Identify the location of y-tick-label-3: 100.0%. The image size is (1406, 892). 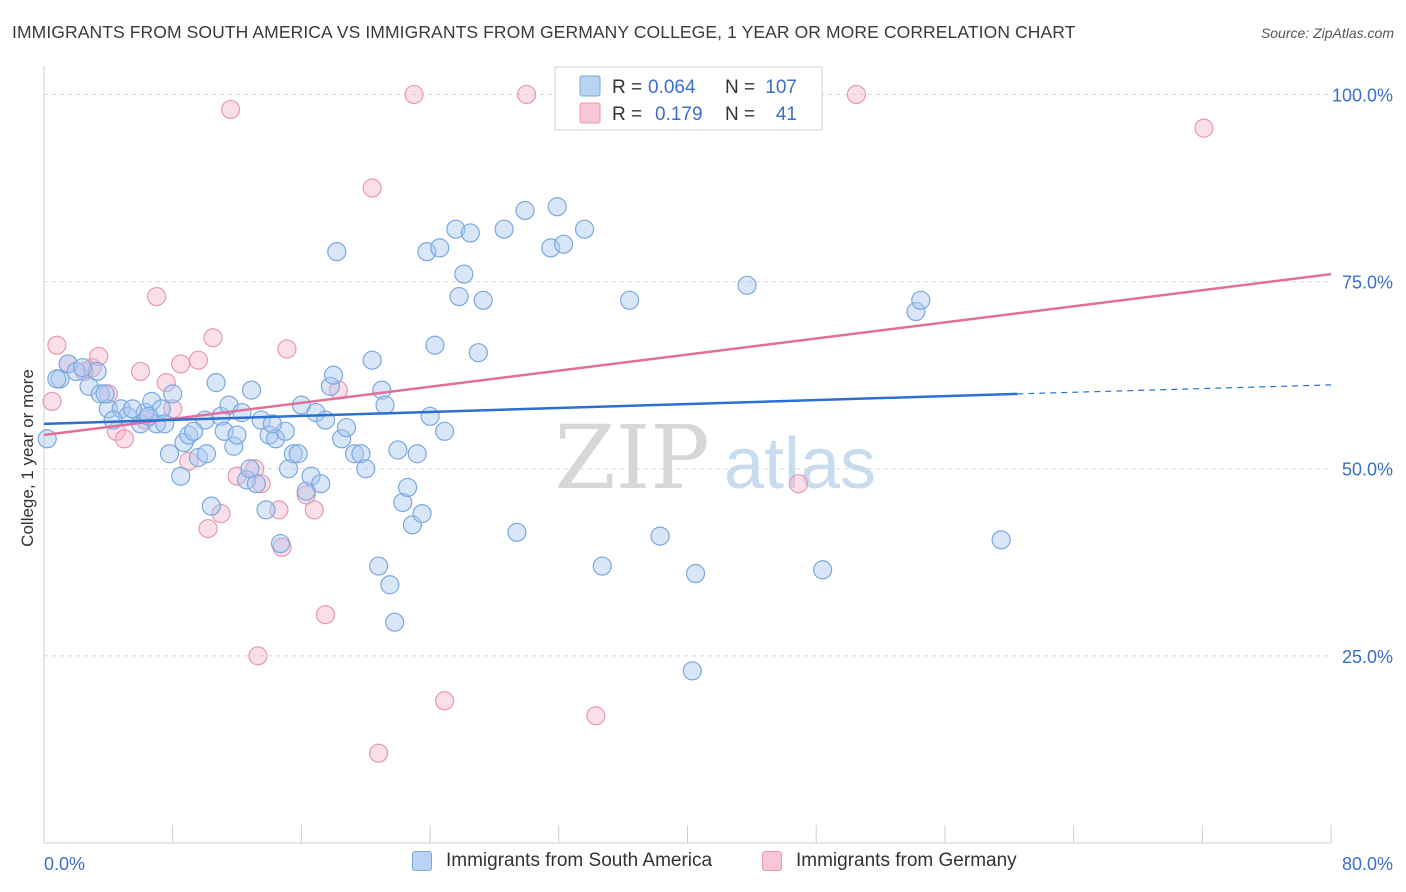
(1362, 95).